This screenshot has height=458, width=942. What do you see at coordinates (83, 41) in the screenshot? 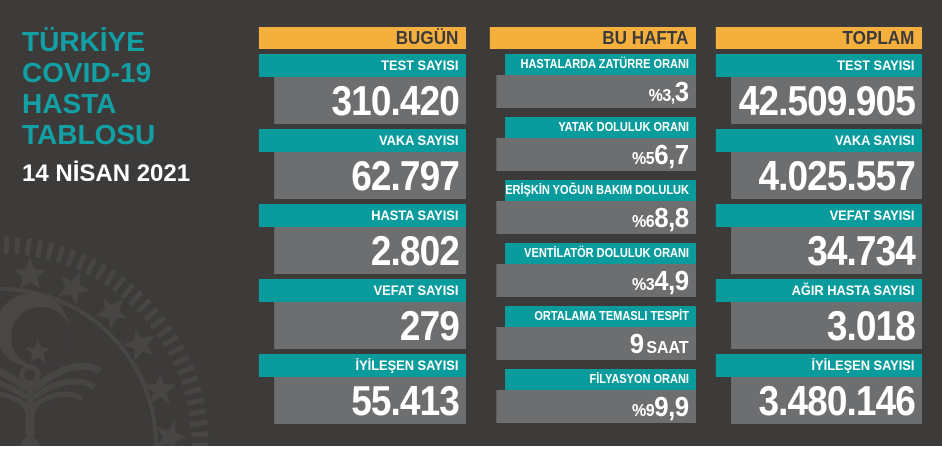
I see `page-title-line: TÜRKİYE` at bounding box center [83, 41].